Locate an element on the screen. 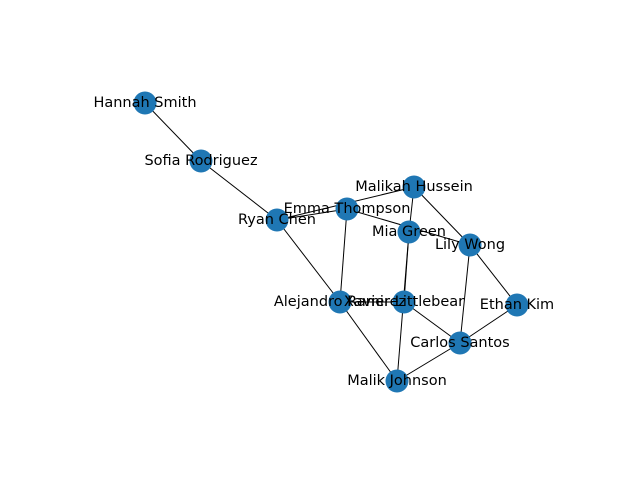  node-mia-green is located at coordinates (409, 232).